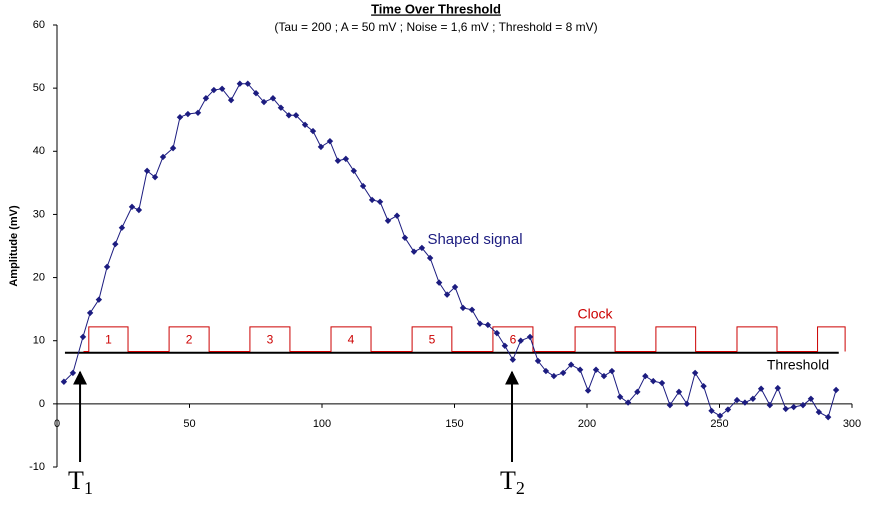 The height and width of the screenshot is (505, 871). What do you see at coordinates (351, 339) in the screenshot?
I see `clock-pulse-label: 4` at bounding box center [351, 339].